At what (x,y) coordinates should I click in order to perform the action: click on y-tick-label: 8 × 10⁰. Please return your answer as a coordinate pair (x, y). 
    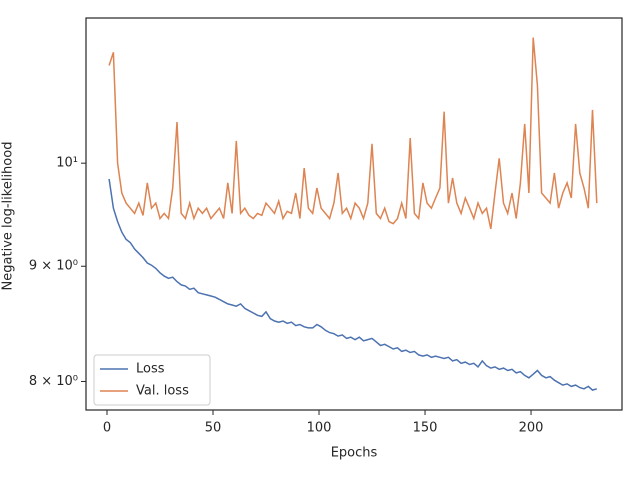
    Looking at the image, I should click on (53, 381).